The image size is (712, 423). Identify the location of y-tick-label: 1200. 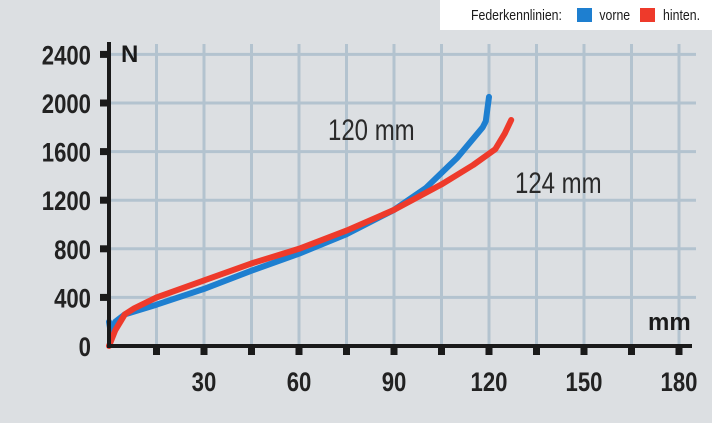
(66, 202).